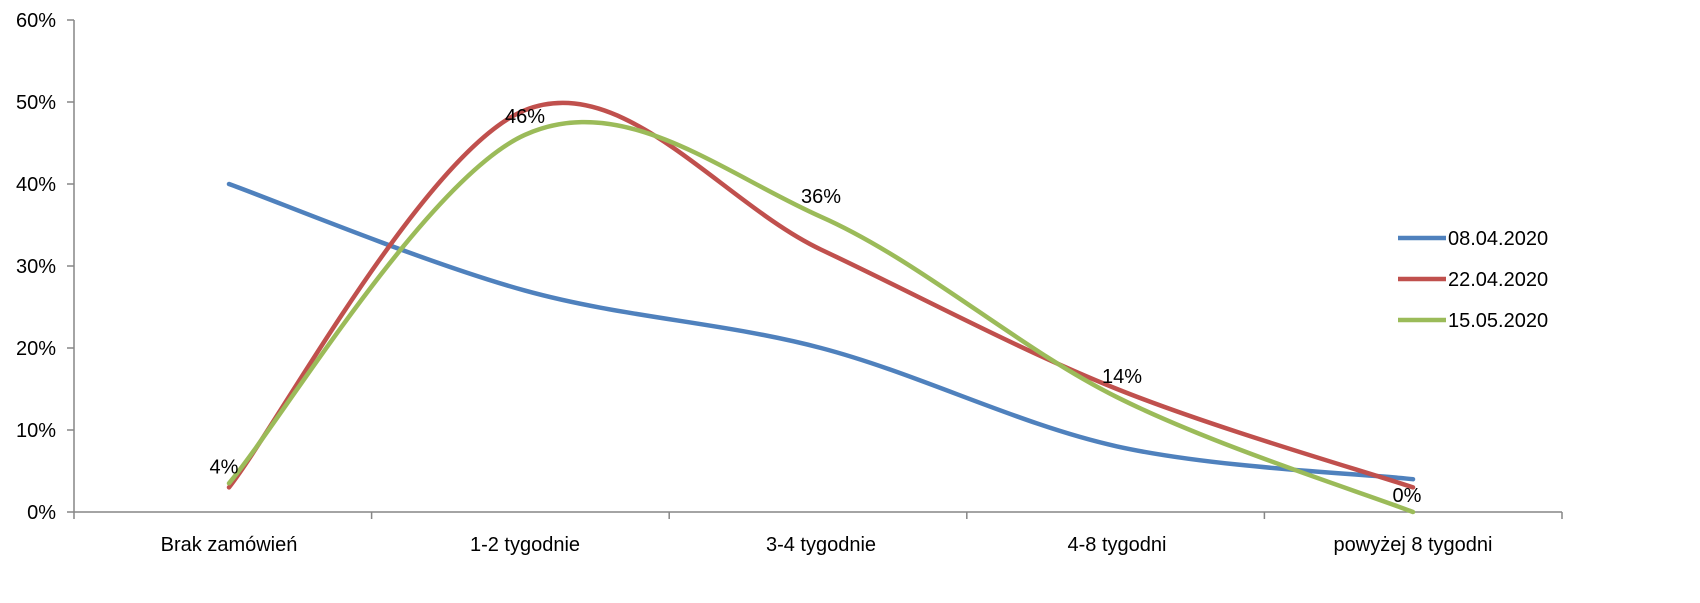  Describe the element at coordinates (1117, 545) in the screenshot. I see `x-tick-label: 4-8 tygodni` at that location.